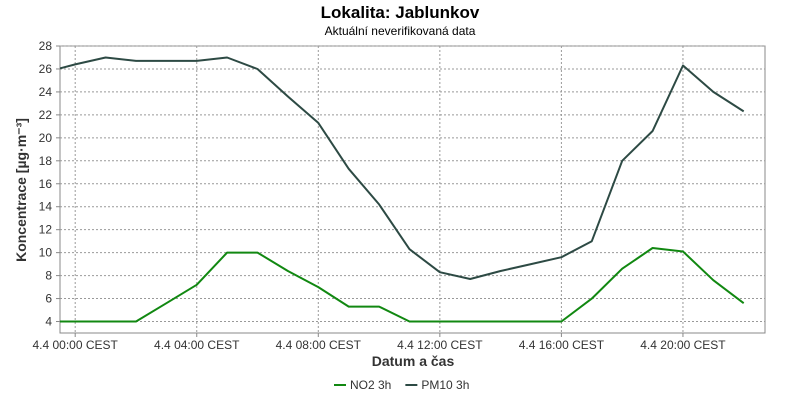 This screenshot has height=400, width=800. I want to click on y-tick-label: 20, so click(46, 138).